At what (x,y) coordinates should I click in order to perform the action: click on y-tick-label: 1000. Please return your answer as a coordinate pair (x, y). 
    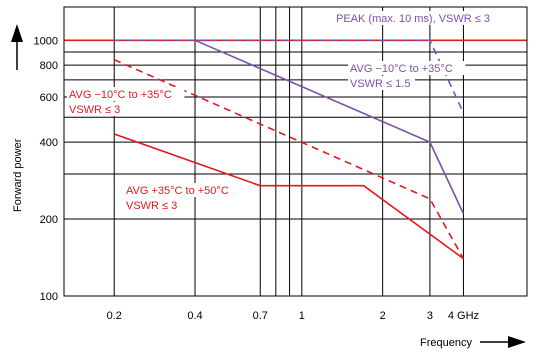
    Looking at the image, I should click on (46, 41).